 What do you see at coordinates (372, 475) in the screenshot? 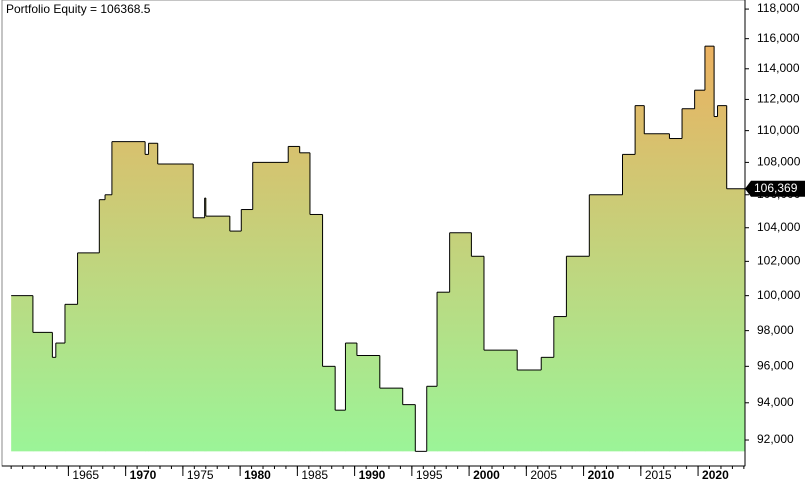
I see `x-tick-label: 1990` at bounding box center [372, 475].